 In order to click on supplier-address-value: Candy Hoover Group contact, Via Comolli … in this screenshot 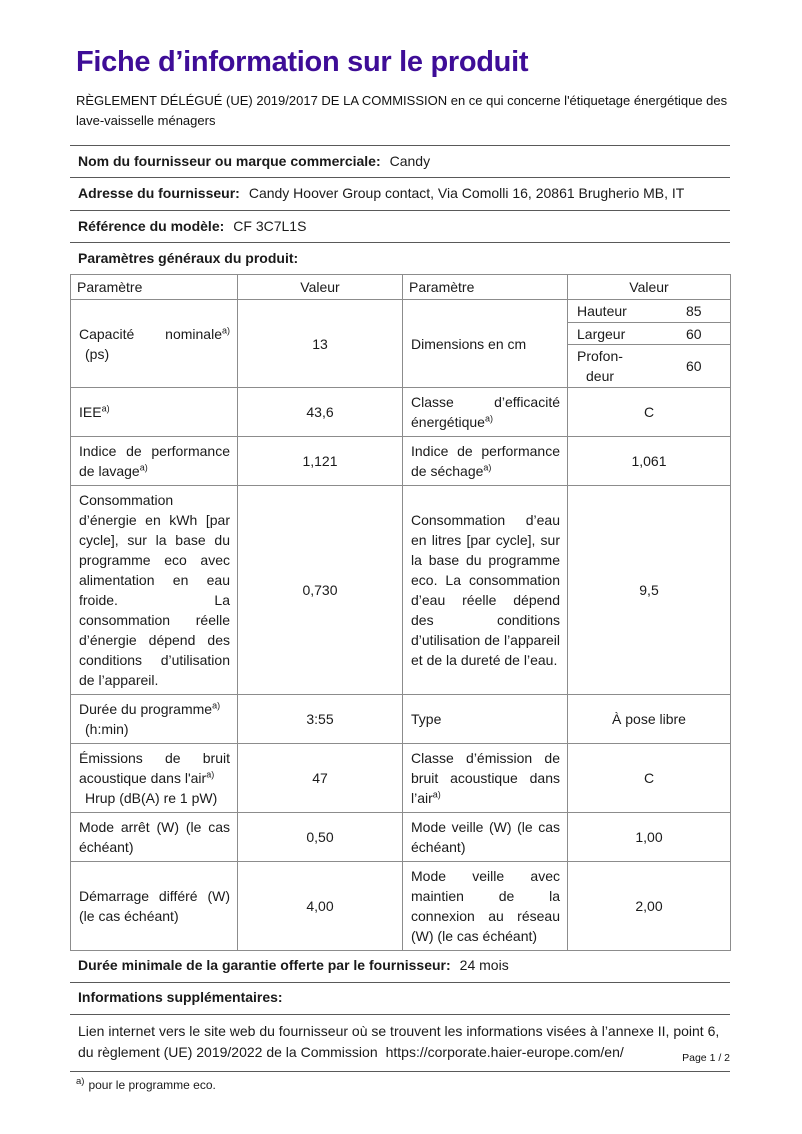, I will do `click(466, 193)`.